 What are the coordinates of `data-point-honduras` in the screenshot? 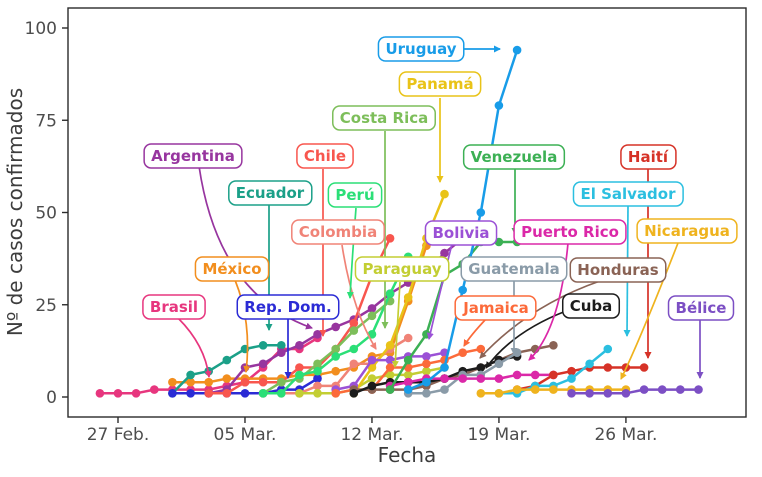 It's located at (553, 345).